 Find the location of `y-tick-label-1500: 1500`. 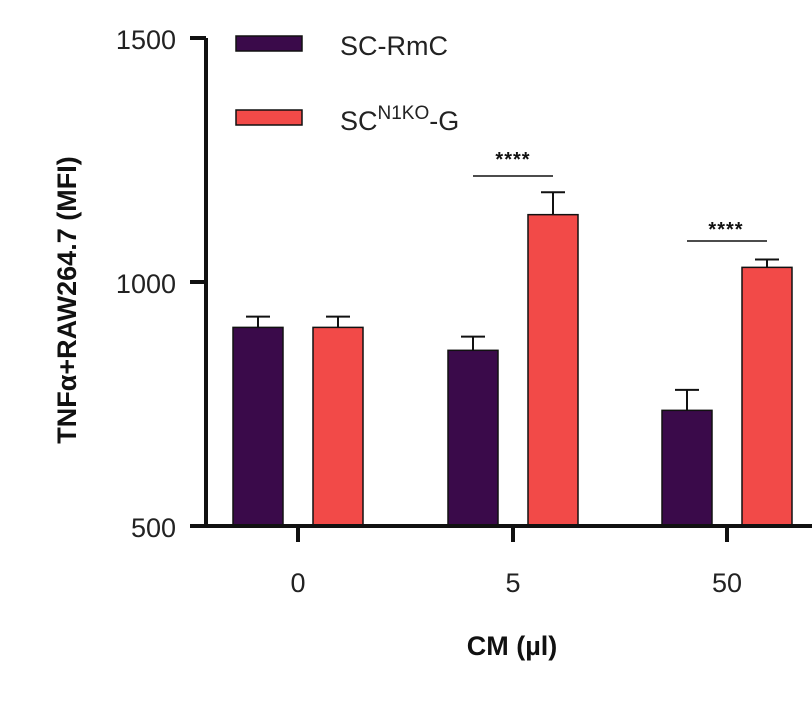

y-tick-label-1500: 1500 is located at coordinates (146, 40).